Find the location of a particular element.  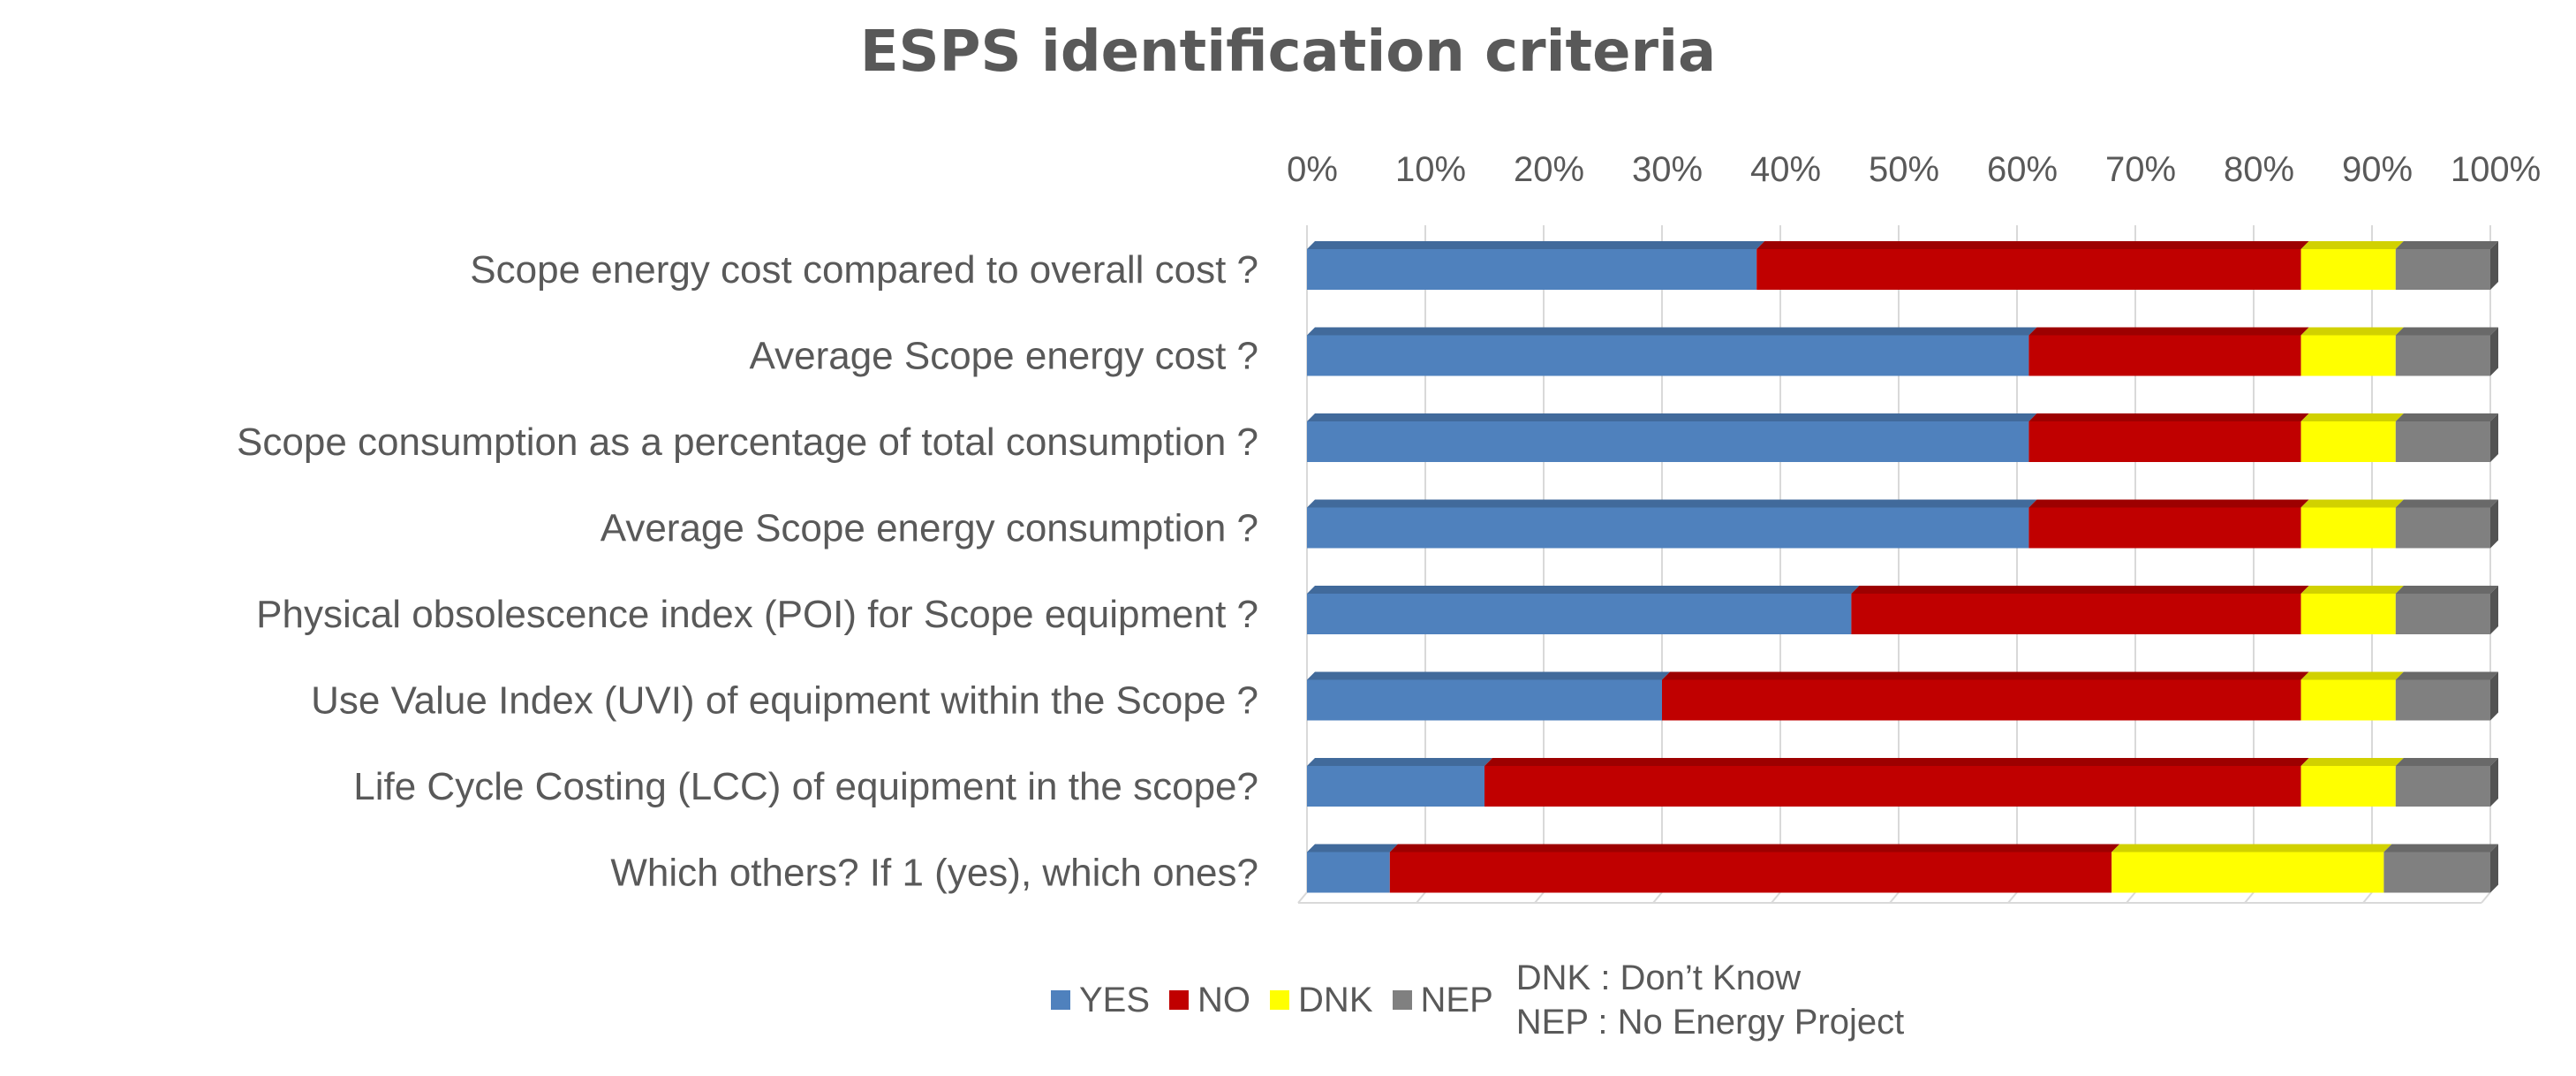

category-label: Average Scope energy consumption ? is located at coordinates (929, 528).